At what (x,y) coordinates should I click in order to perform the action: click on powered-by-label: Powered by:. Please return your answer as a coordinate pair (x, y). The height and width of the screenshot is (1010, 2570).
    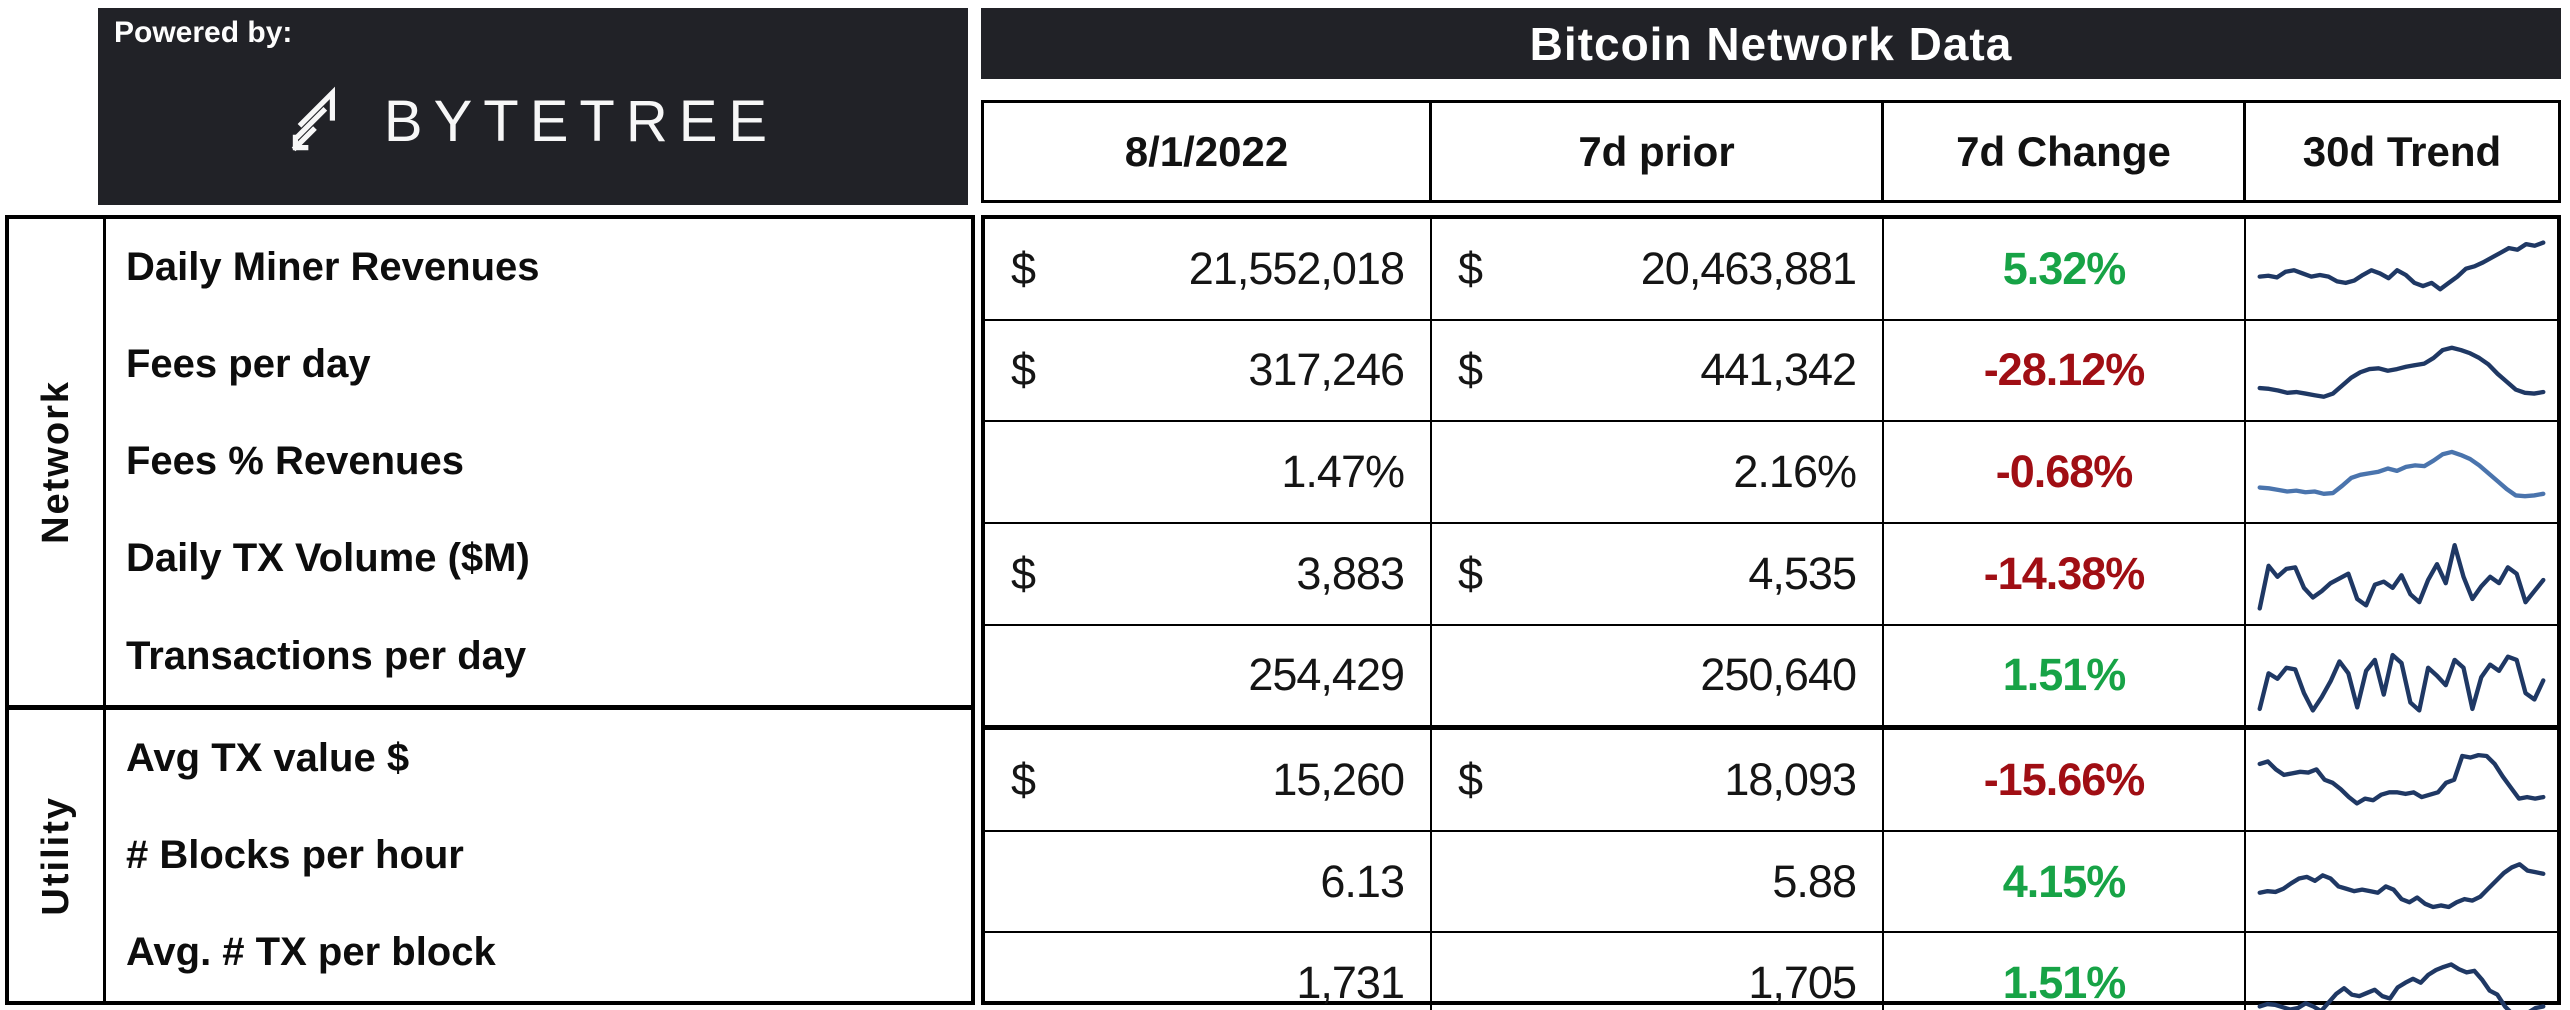
    Looking at the image, I should click on (203, 32).